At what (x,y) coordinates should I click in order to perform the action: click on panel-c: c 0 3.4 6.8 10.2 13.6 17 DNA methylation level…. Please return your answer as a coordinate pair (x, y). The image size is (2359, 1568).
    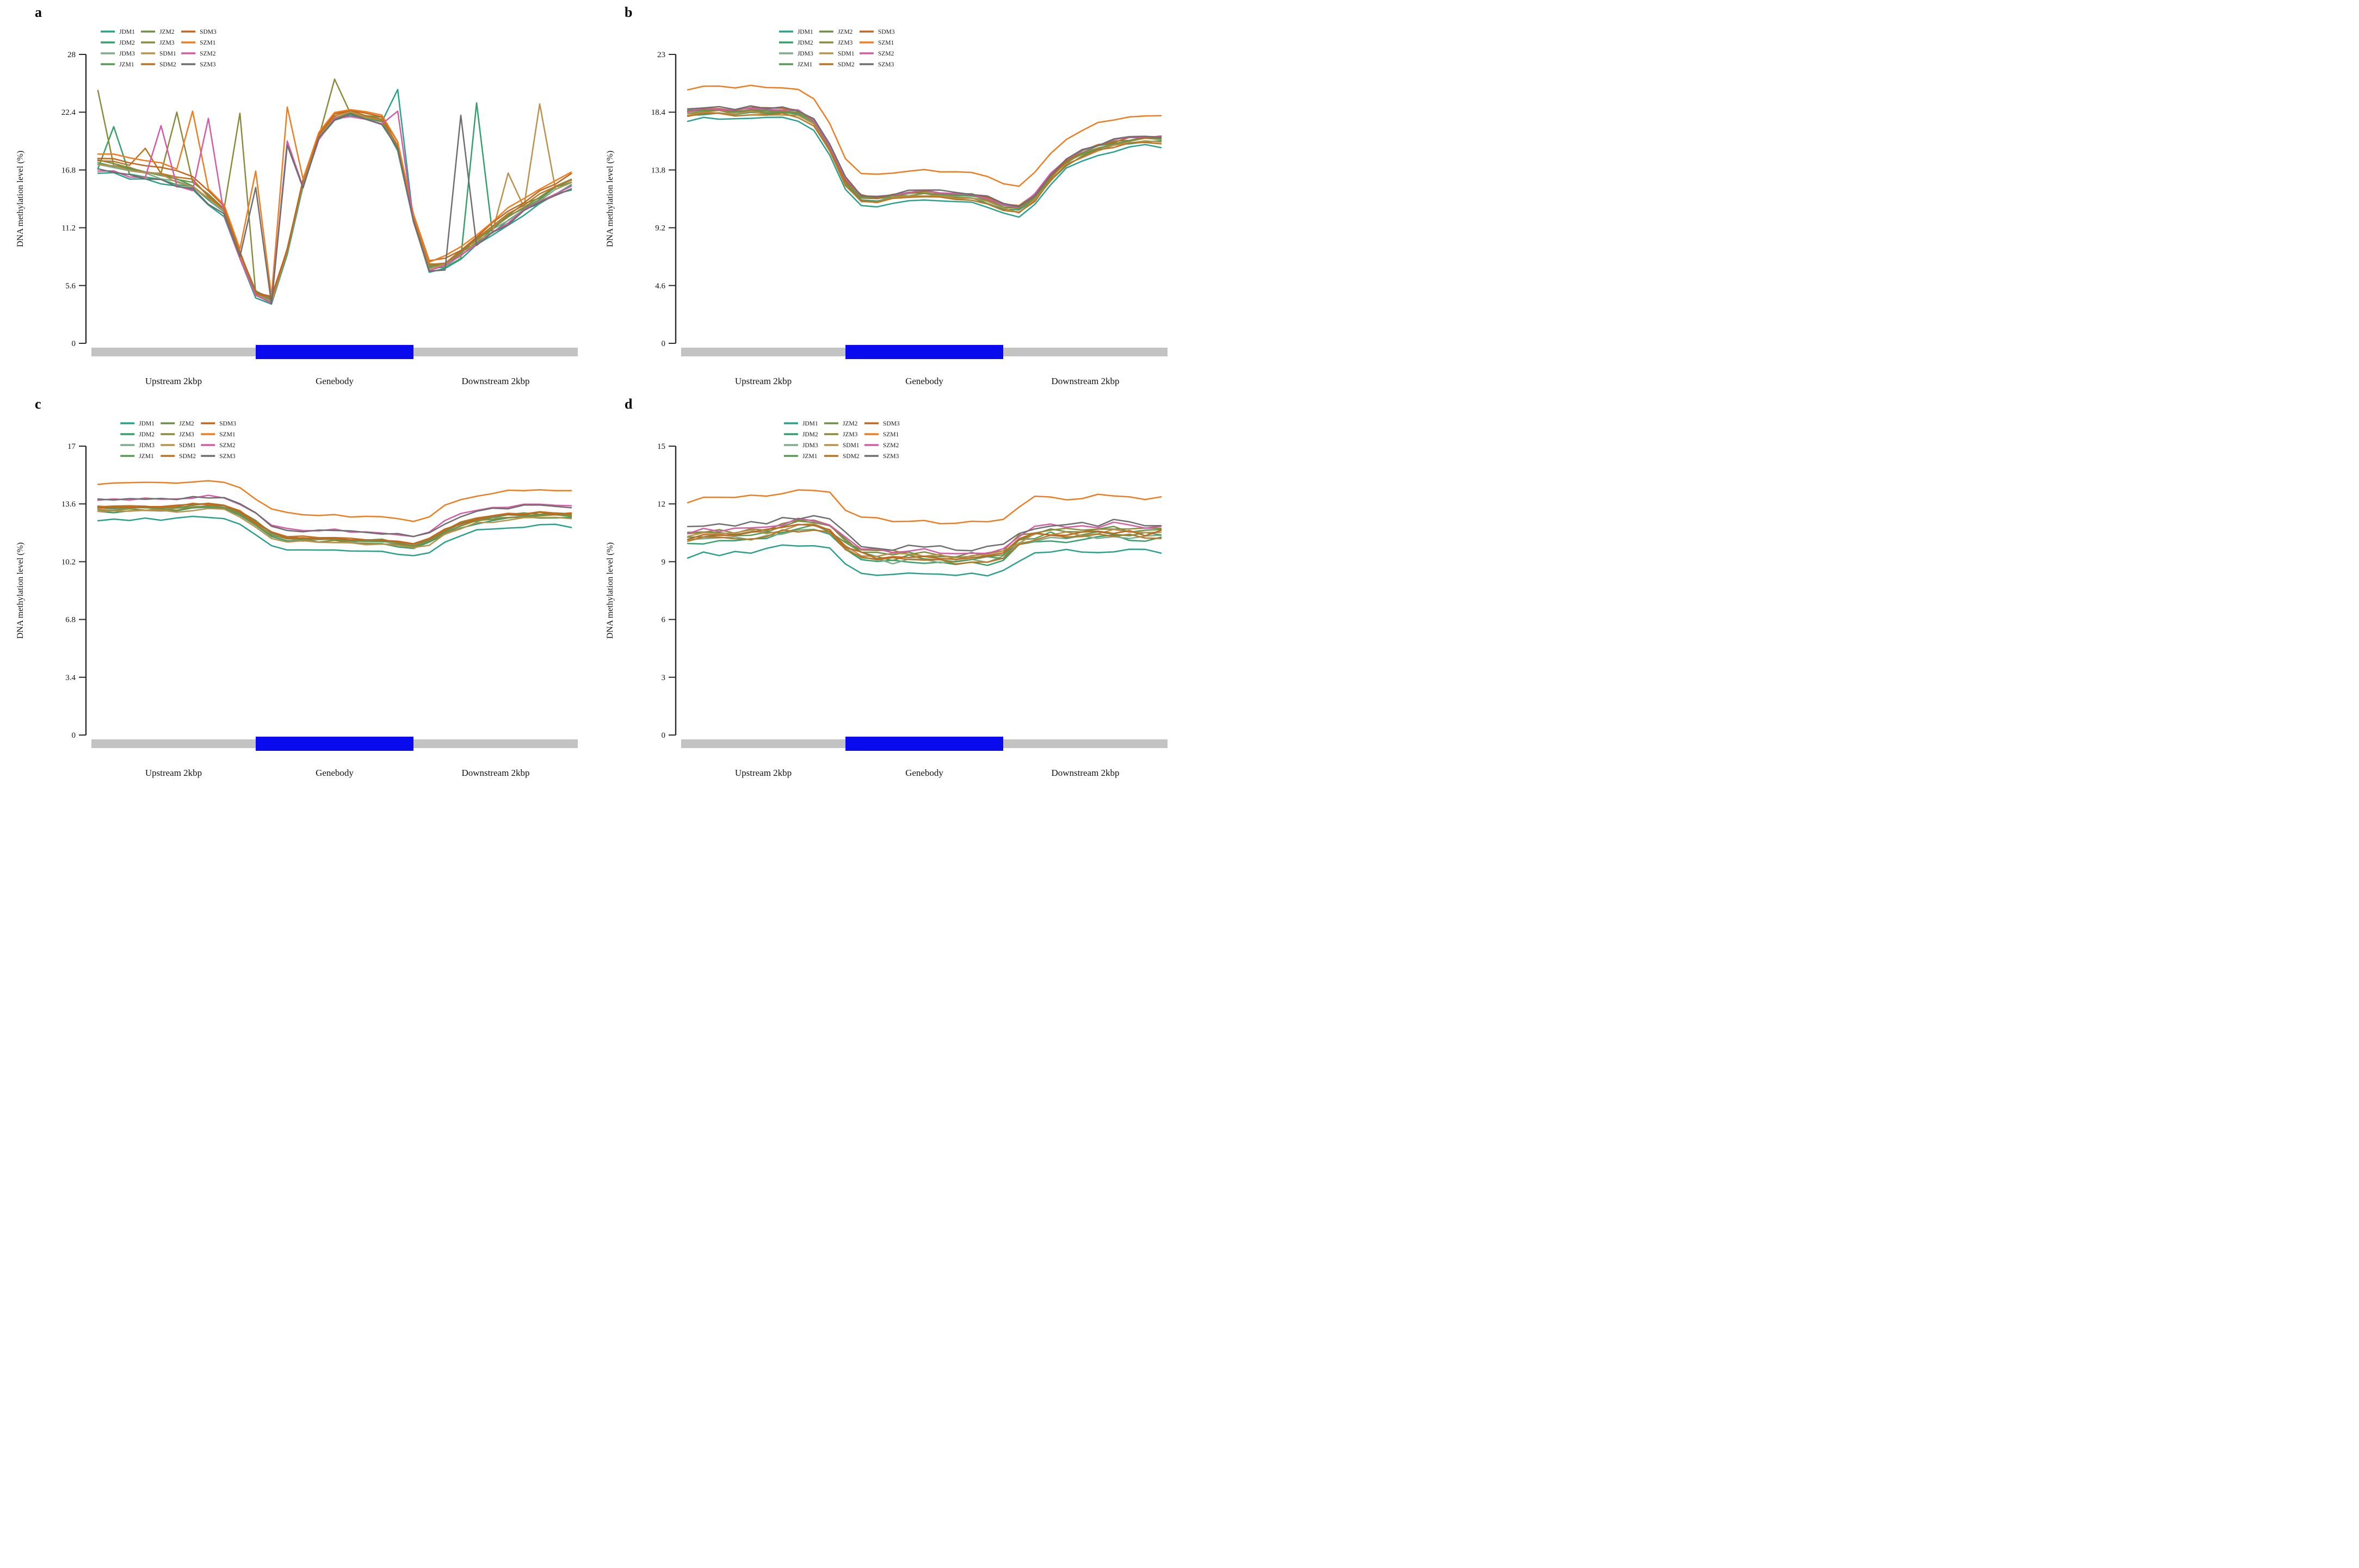
    Looking at the image, I should click on (295, 588).